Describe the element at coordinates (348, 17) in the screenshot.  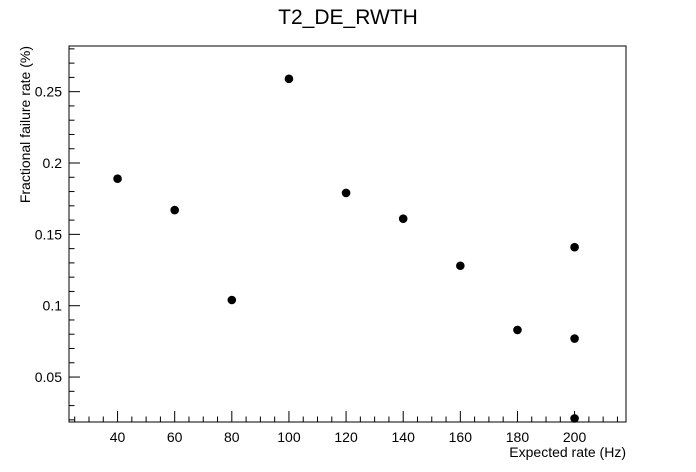
I see `chart-title: T2_DE_RWTH` at that location.